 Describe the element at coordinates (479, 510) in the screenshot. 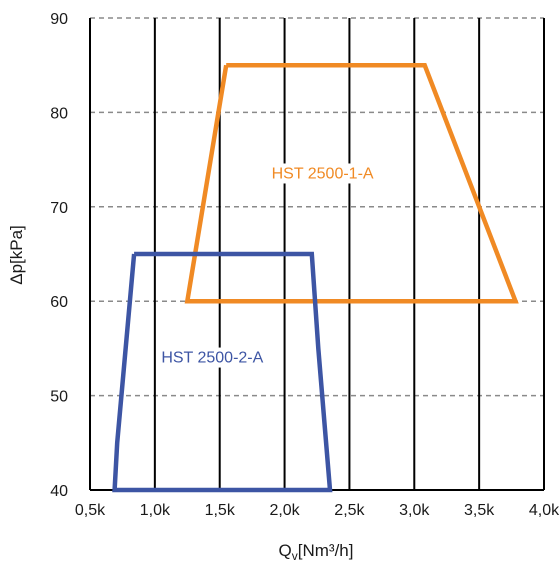

I see `x-tick-label: 3,5k` at that location.